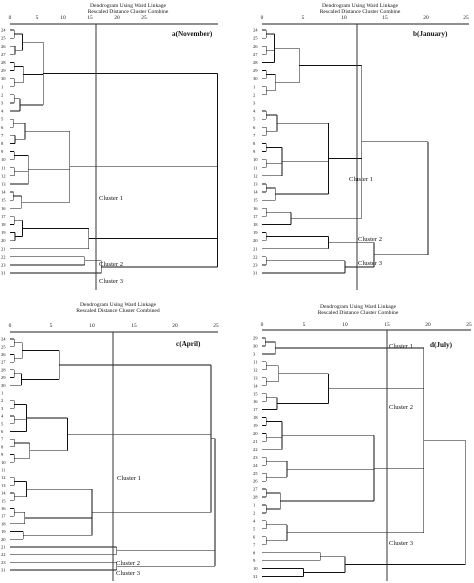 This screenshot has width=474, height=583. What do you see at coordinates (2, 416) in the screenshot?
I see `leaf-label: 4` at bounding box center [2, 416].